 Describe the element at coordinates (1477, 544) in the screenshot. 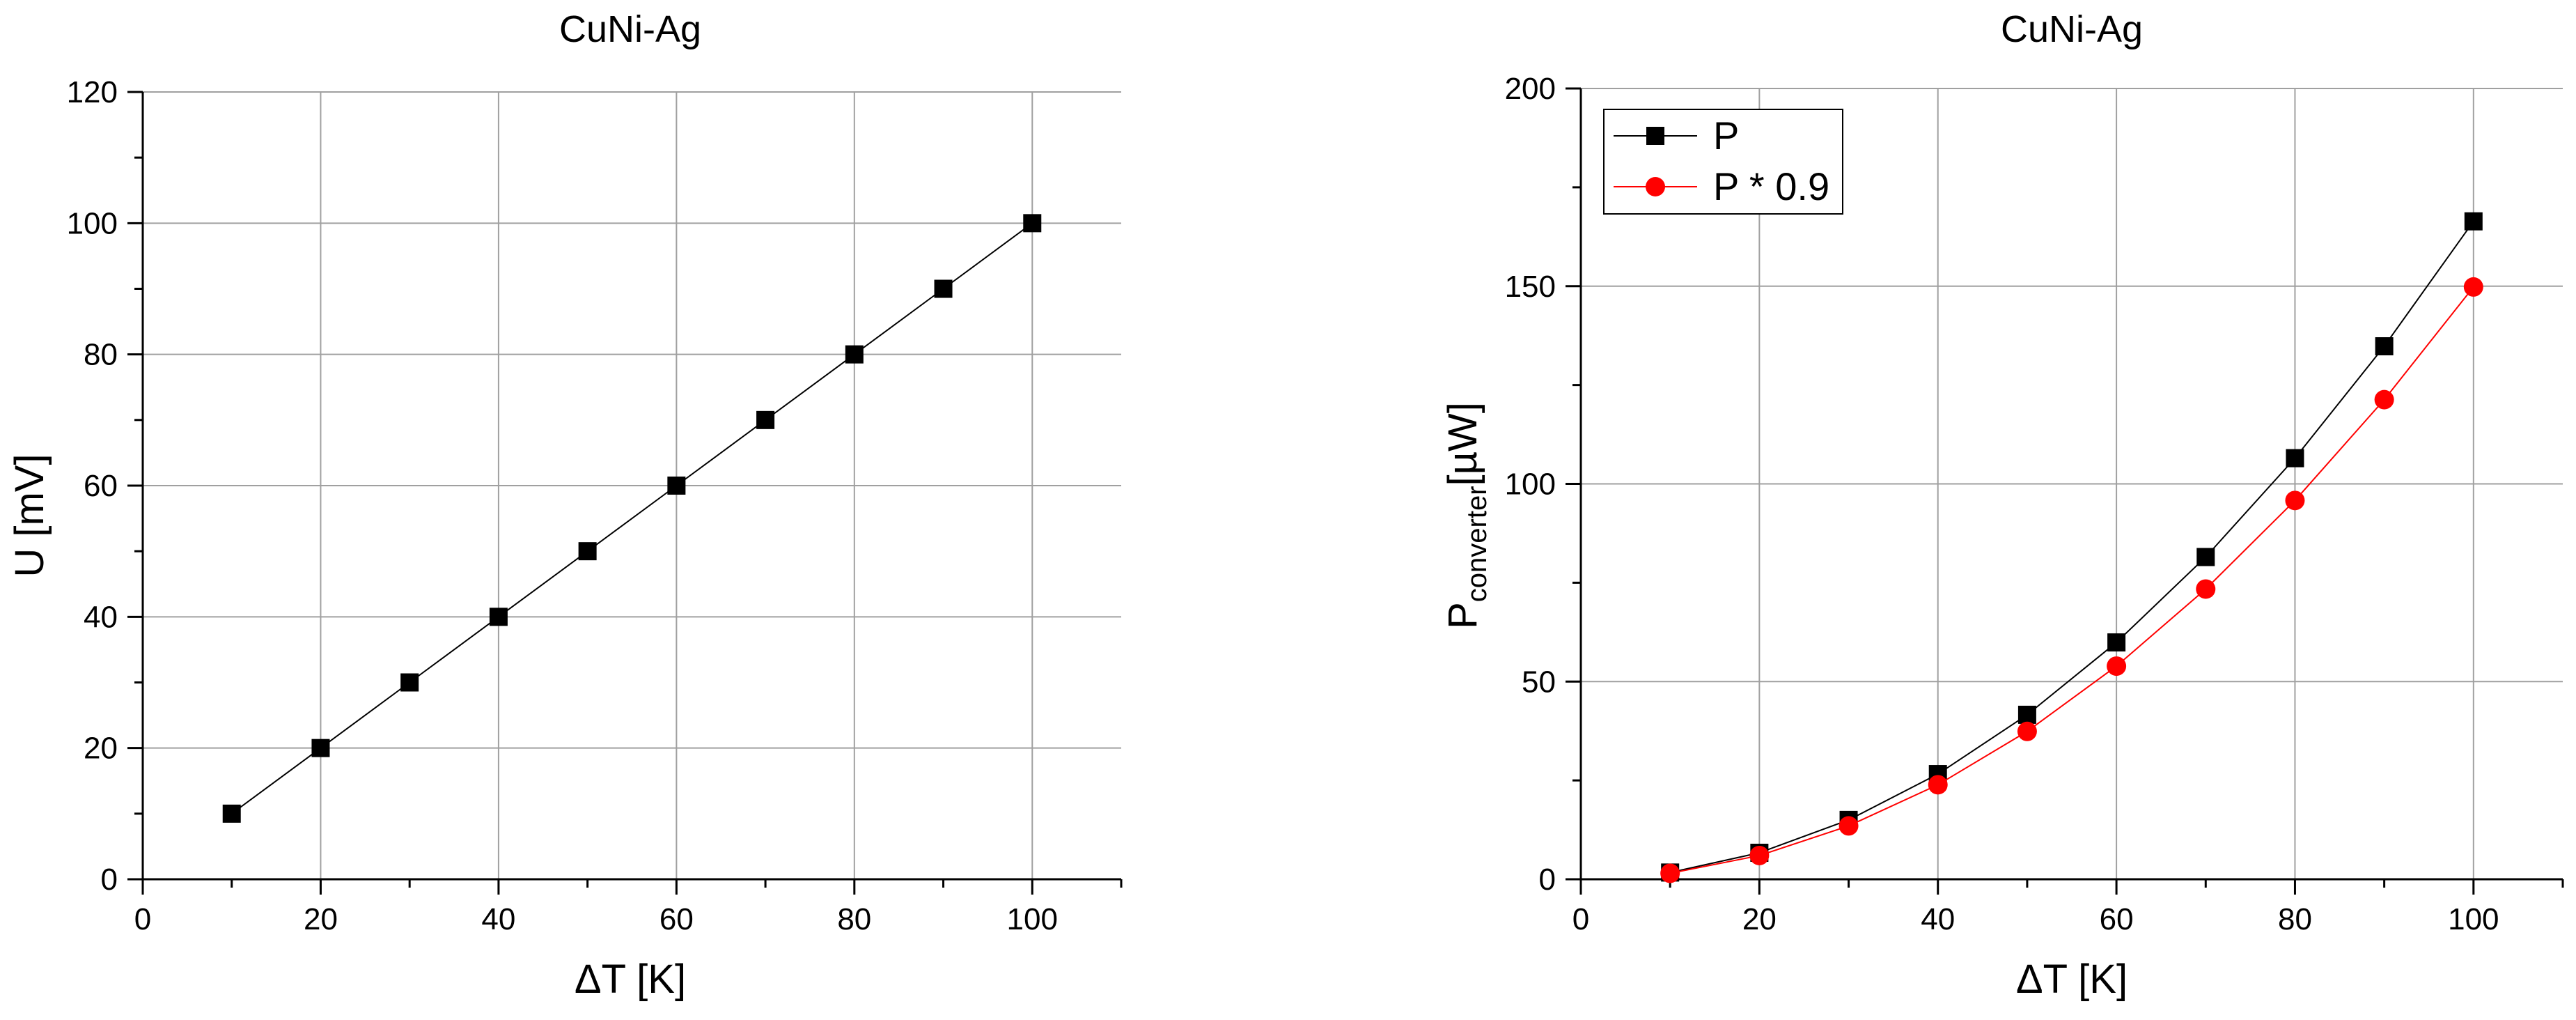

I see `y-axis-label-subscript: converter` at that location.